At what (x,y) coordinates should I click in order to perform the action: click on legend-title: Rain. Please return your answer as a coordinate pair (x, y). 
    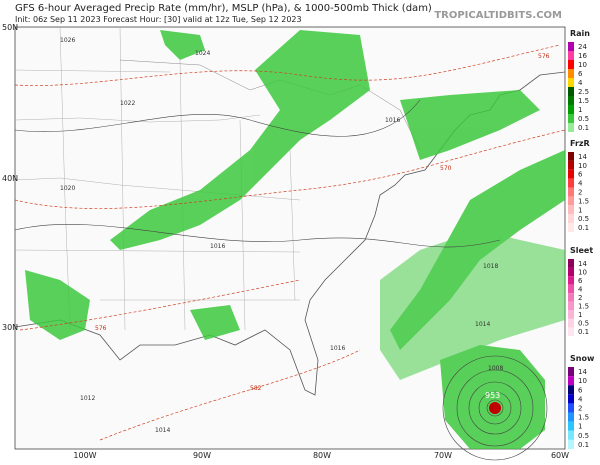
    Looking at the image, I should click on (580, 33).